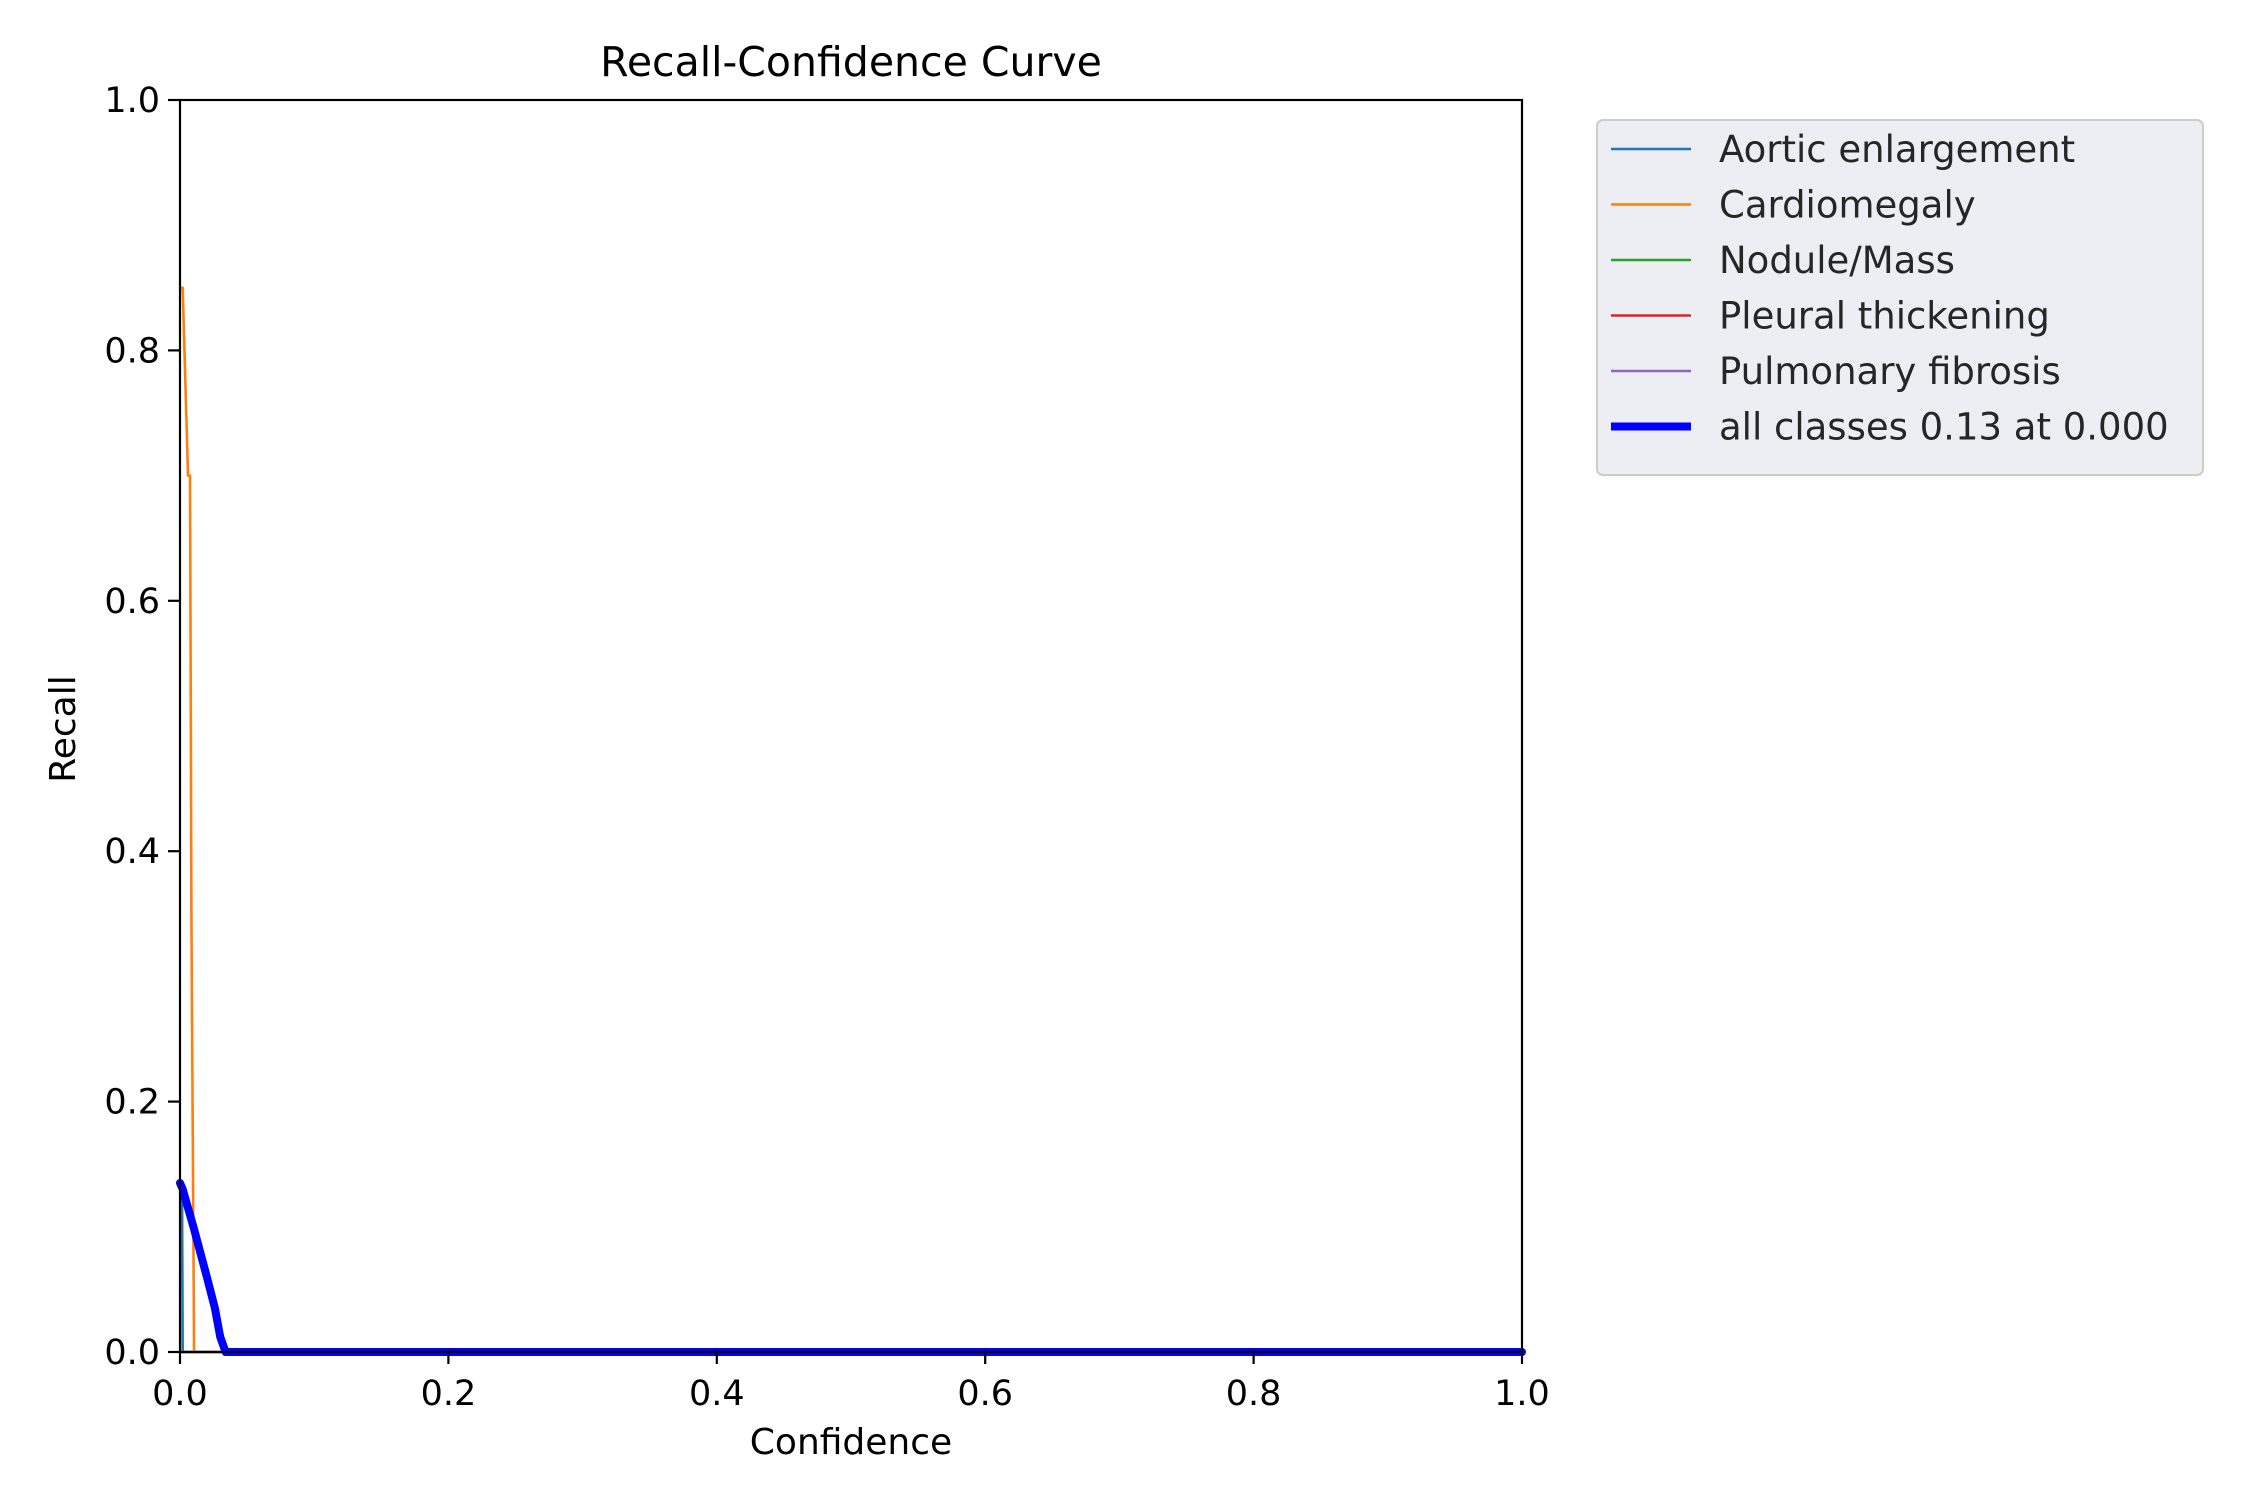  Describe the element at coordinates (851, 62) in the screenshot. I see `chart-title: Recall-Confidence Curve` at that location.